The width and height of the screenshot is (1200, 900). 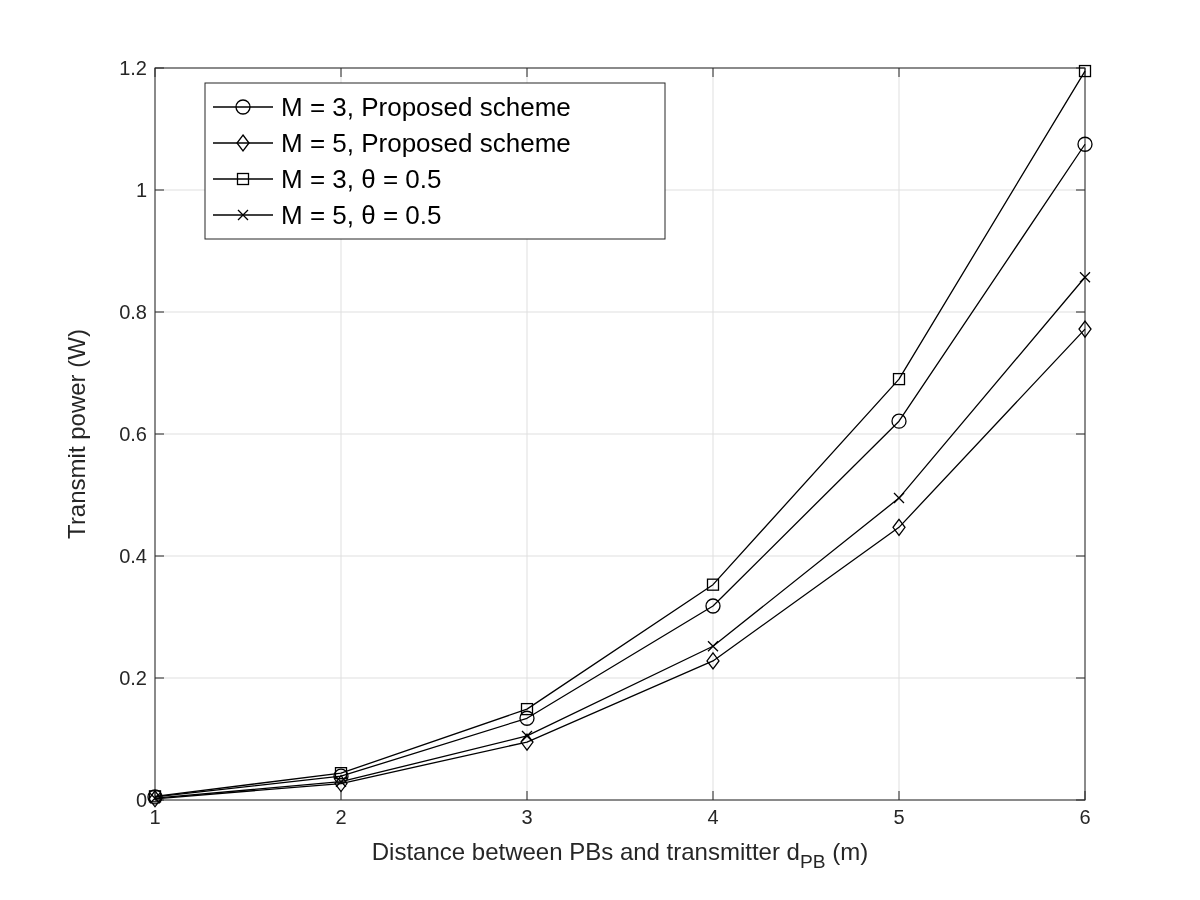 I want to click on legend-label: M = 3, Proposed scheme, so click(x=426, y=107).